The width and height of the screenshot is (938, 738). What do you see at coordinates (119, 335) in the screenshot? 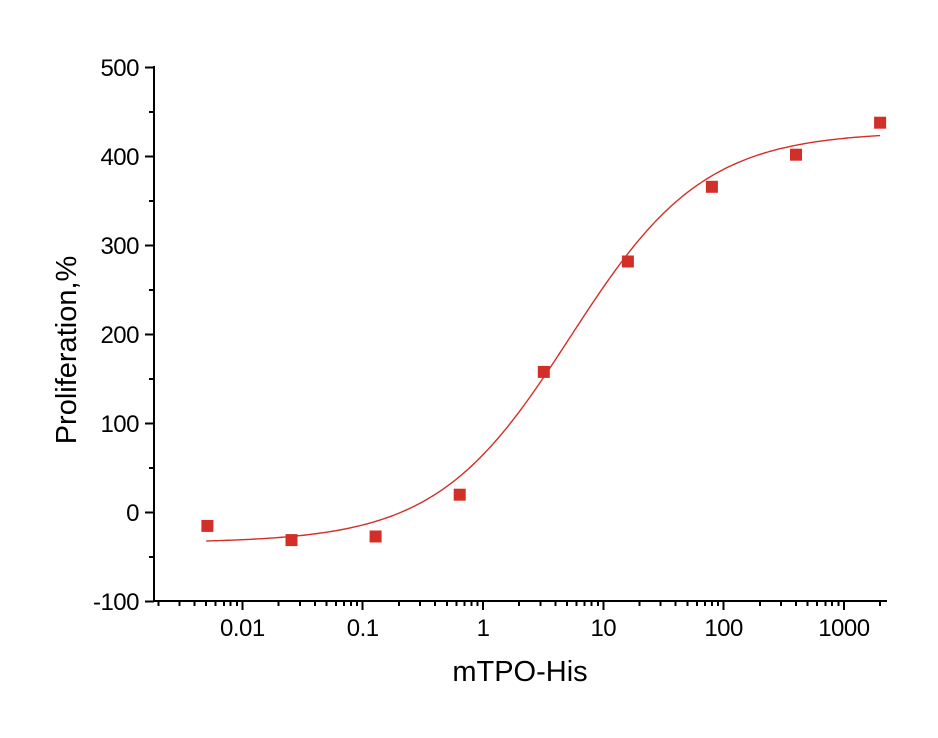
I see `y-tick-label: 200` at bounding box center [119, 335].